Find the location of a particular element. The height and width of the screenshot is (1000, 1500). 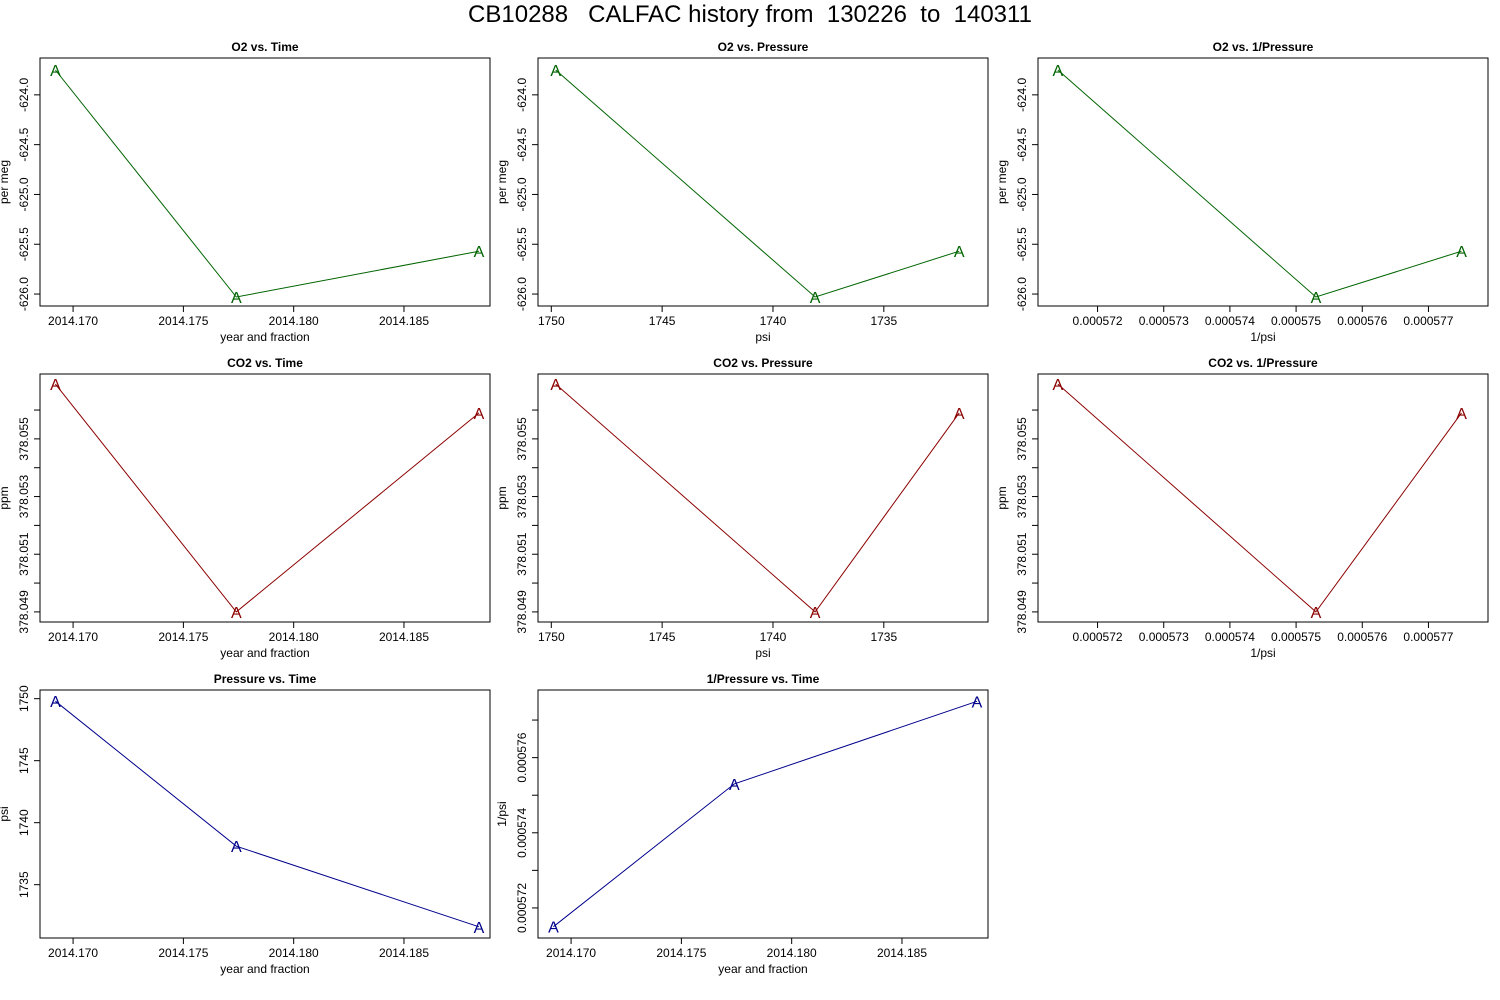

x-axis-label: 1/psi is located at coordinates (1262, 337).